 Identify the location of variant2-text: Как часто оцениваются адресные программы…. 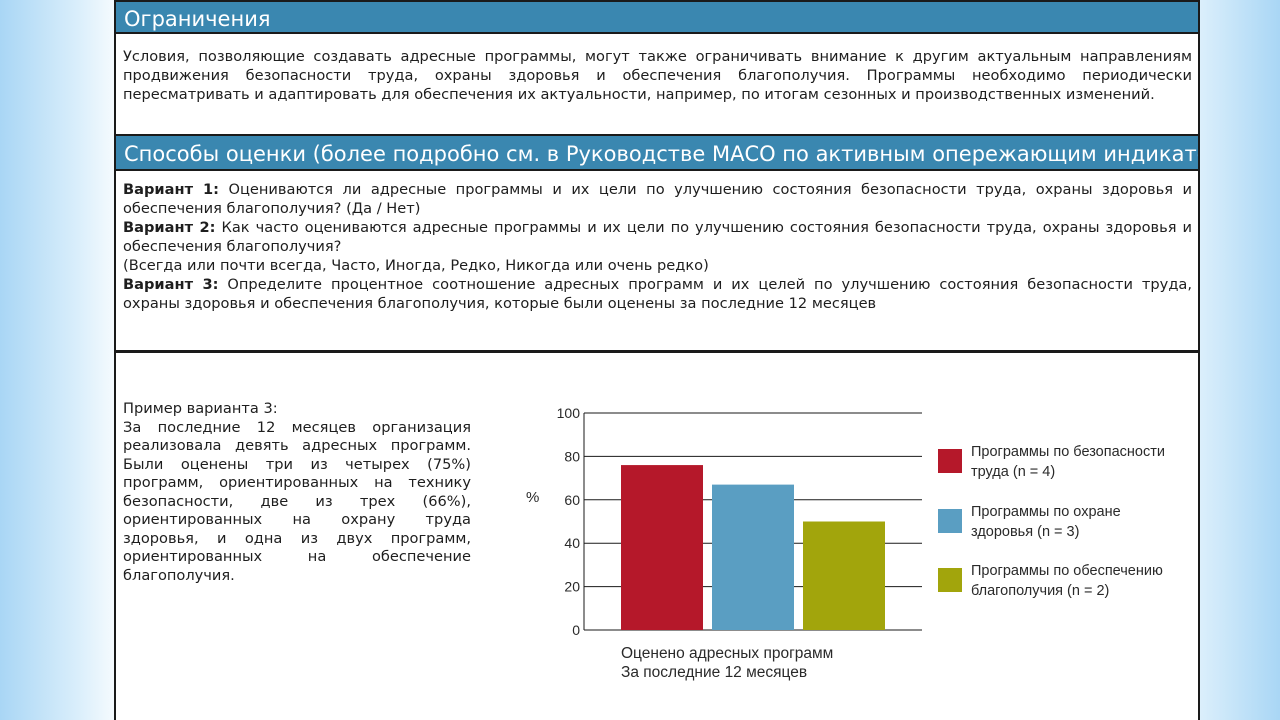
(657, 237).